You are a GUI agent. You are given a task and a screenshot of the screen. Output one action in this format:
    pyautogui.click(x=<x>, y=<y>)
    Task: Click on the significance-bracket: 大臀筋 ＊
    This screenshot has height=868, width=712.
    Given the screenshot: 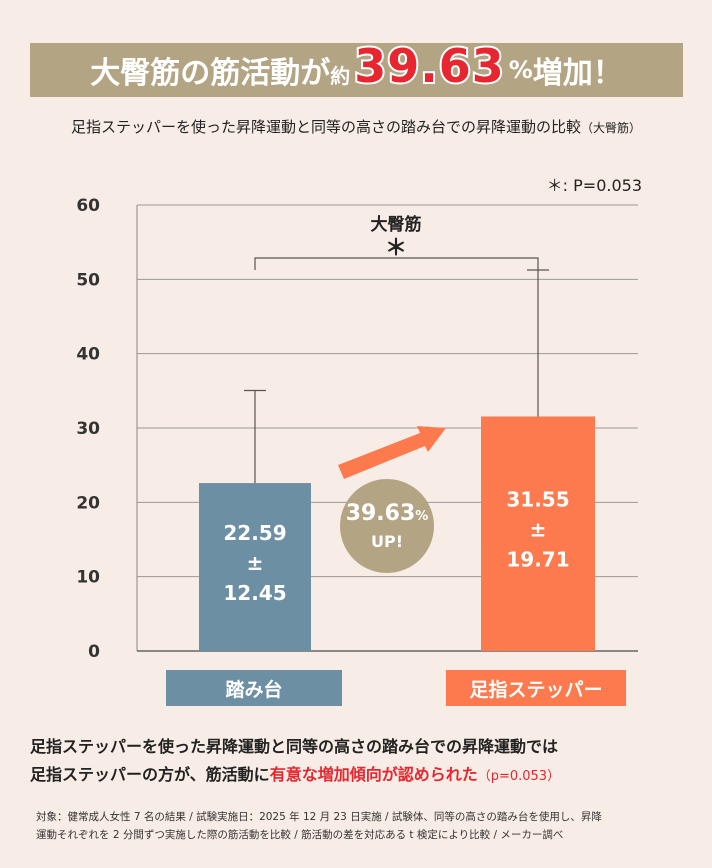 What is the action you would take?
    pyautogui.click(x=396, y=242)
    